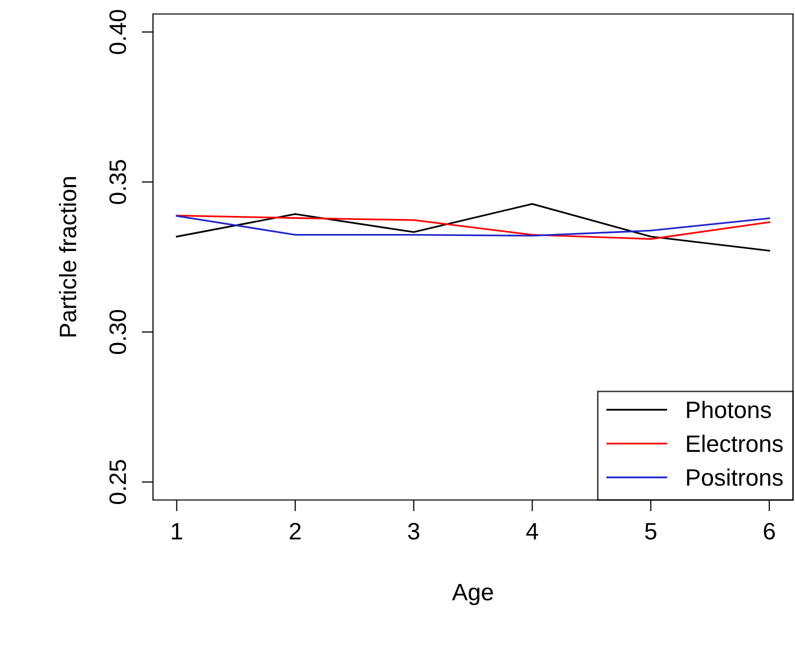 Image resolution: width=795 pixels, height=656 pixels. I want to click on y-tick-label: 0.30, so click(117, 332).